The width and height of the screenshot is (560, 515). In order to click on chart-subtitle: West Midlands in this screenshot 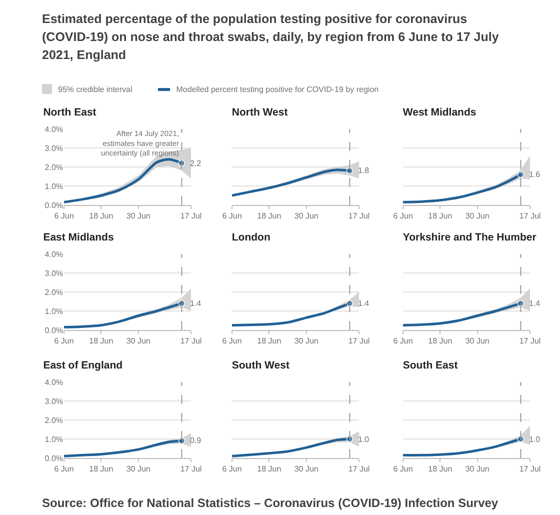, I will do `click(439, 112)`.